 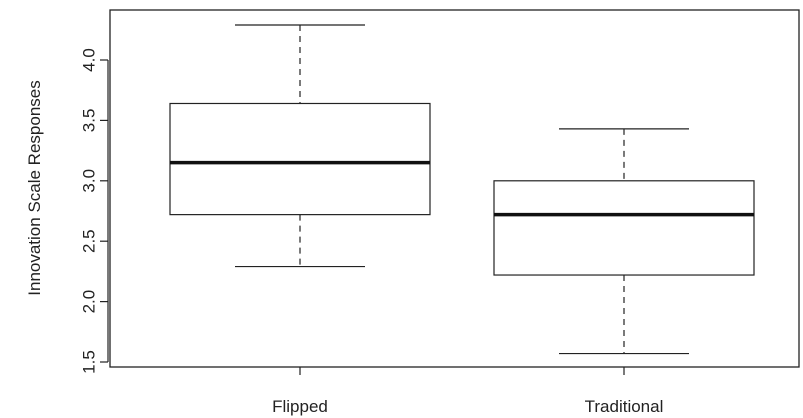 What do you see at coordinates (624, 406) in the screenshot?
I see `x-tick-label: Traditional` at bounding box center [624, 406].